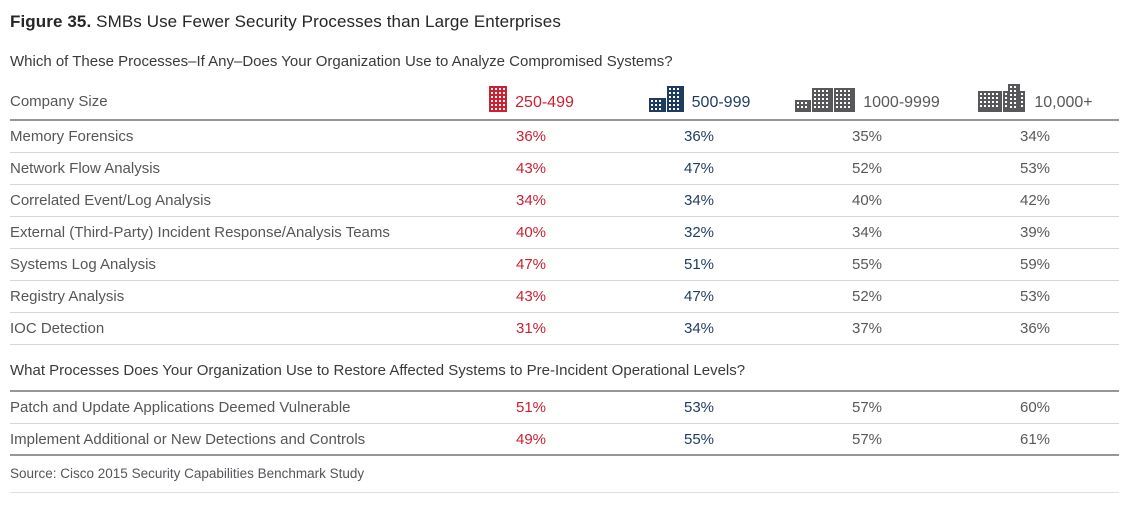  I want to click on value-500-999: 53%, so click(699, 407).